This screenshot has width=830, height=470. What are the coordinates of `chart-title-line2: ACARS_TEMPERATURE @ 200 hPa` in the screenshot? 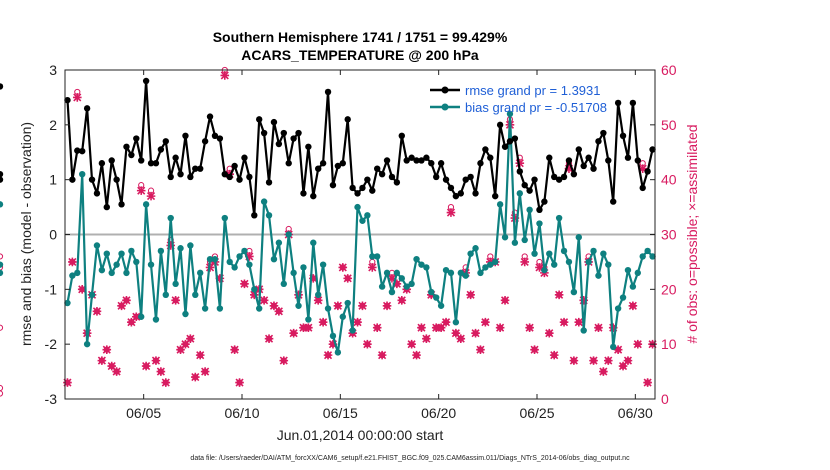 It's located at (360, 55).